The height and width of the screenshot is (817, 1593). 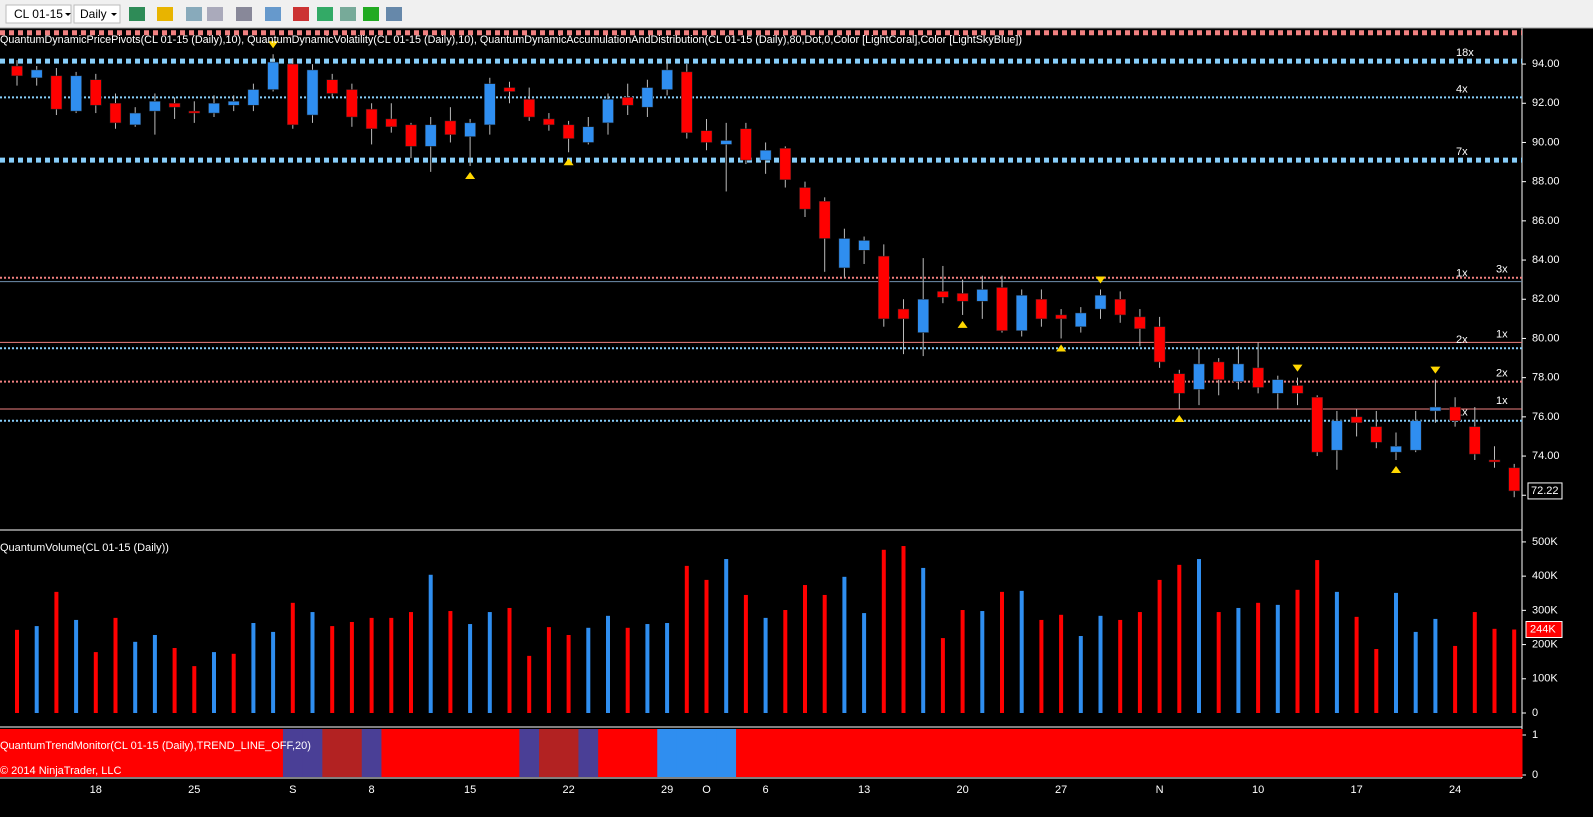 What do you see at coordinates (1546, 338) in the screenshot?
I see `y-tick-label: 80.00` at bounding box center [1546, 338].